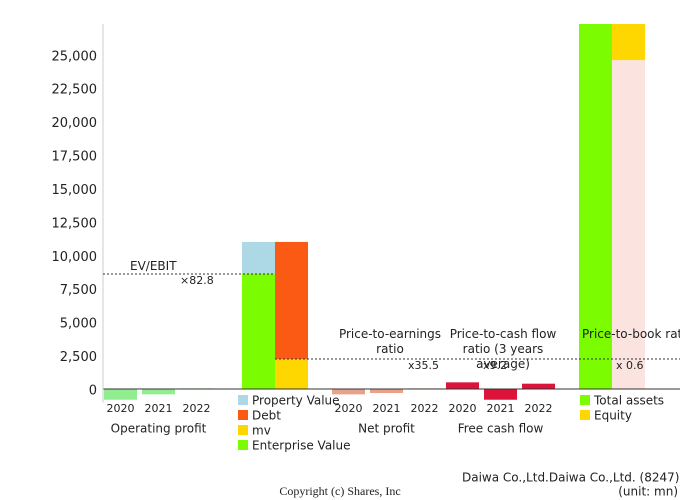 The image size is (680, 500). I want to click on y-tick-label: 20,000, so click(75, 123).